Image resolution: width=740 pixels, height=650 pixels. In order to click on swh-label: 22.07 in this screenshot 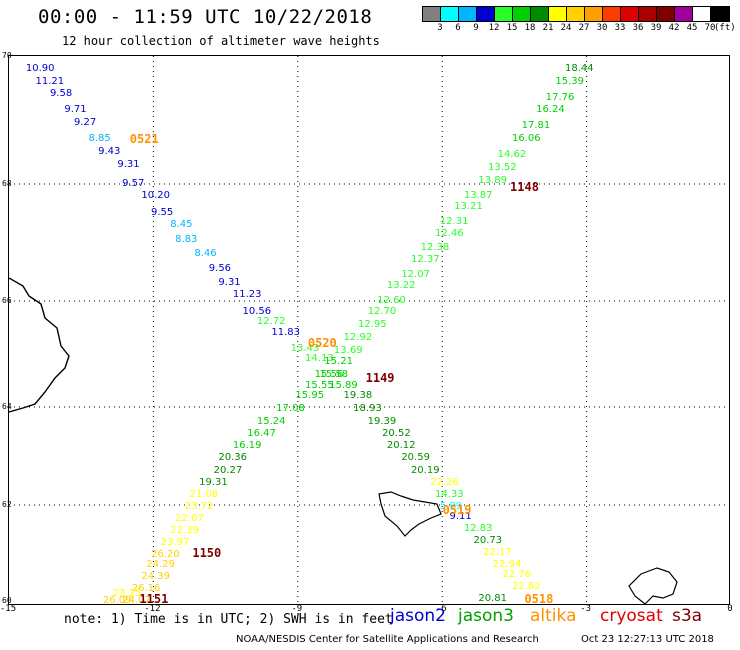, I will do `click(189, 519)`.